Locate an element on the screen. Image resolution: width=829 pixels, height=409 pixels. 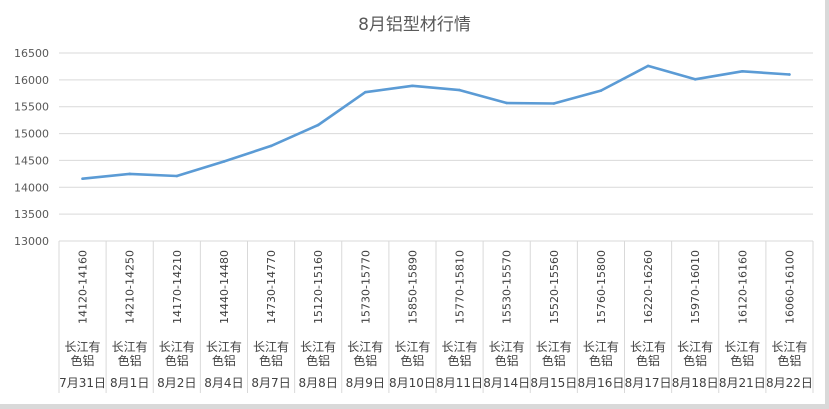
x-price-range-label: 14170-14210 is located at coordinates (177, 287).